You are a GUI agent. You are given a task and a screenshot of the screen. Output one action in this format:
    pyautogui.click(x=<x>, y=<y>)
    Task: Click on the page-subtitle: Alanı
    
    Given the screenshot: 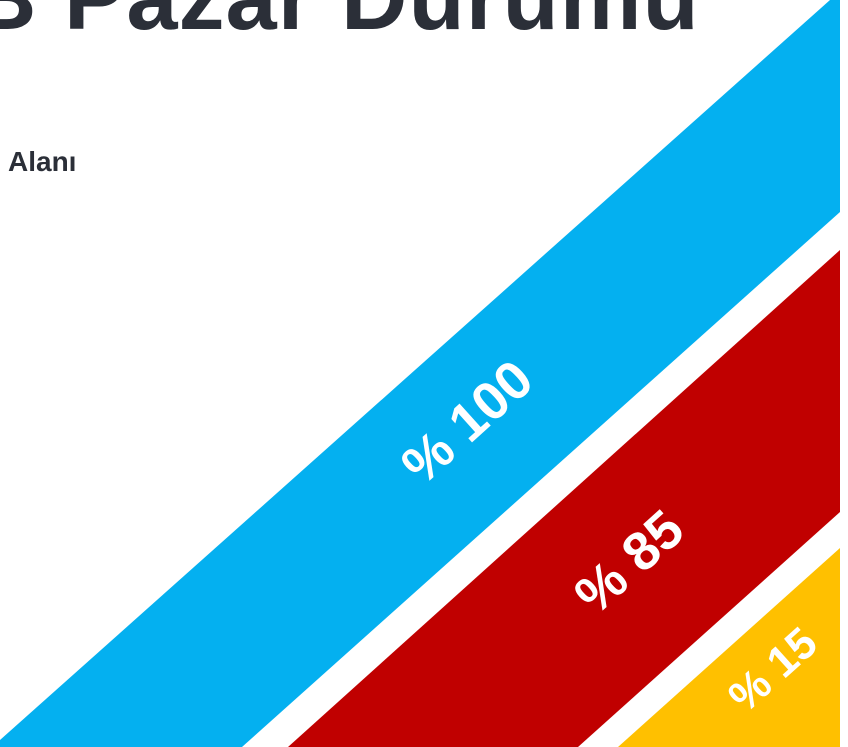 What is the action you would take?
    pyautogui.click(x=42, y=161)
    